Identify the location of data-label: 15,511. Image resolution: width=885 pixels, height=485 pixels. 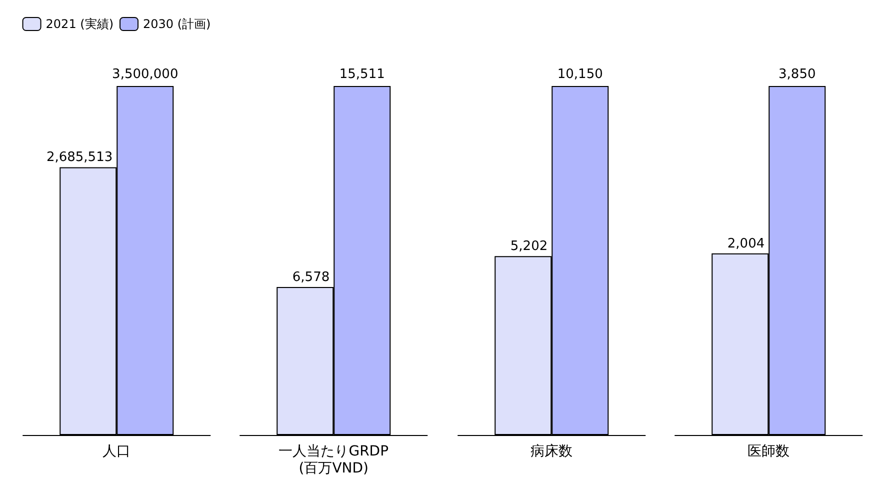
(363, 74).